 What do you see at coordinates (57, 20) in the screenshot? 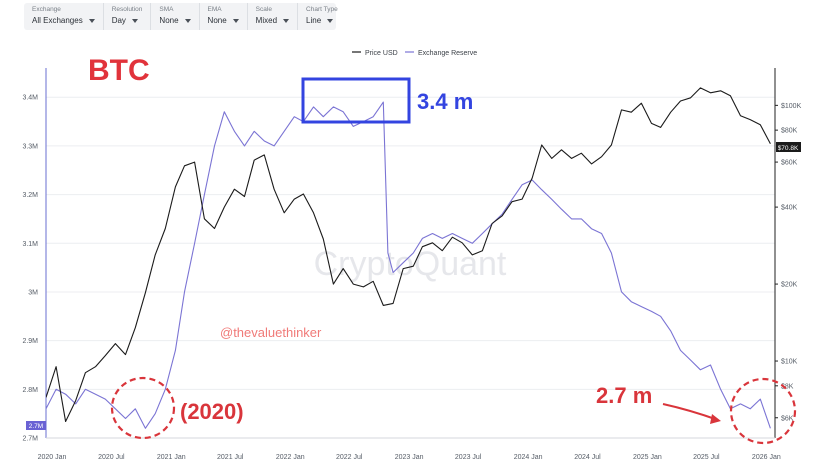
I see `exchange-value: All Exchanges` at bounding box center [57, 20].